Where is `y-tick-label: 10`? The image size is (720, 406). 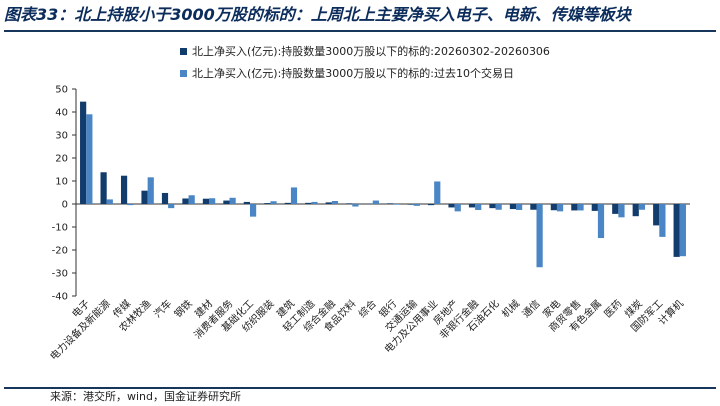
y-tick-label: 10 is located at coordinates (61, 182).